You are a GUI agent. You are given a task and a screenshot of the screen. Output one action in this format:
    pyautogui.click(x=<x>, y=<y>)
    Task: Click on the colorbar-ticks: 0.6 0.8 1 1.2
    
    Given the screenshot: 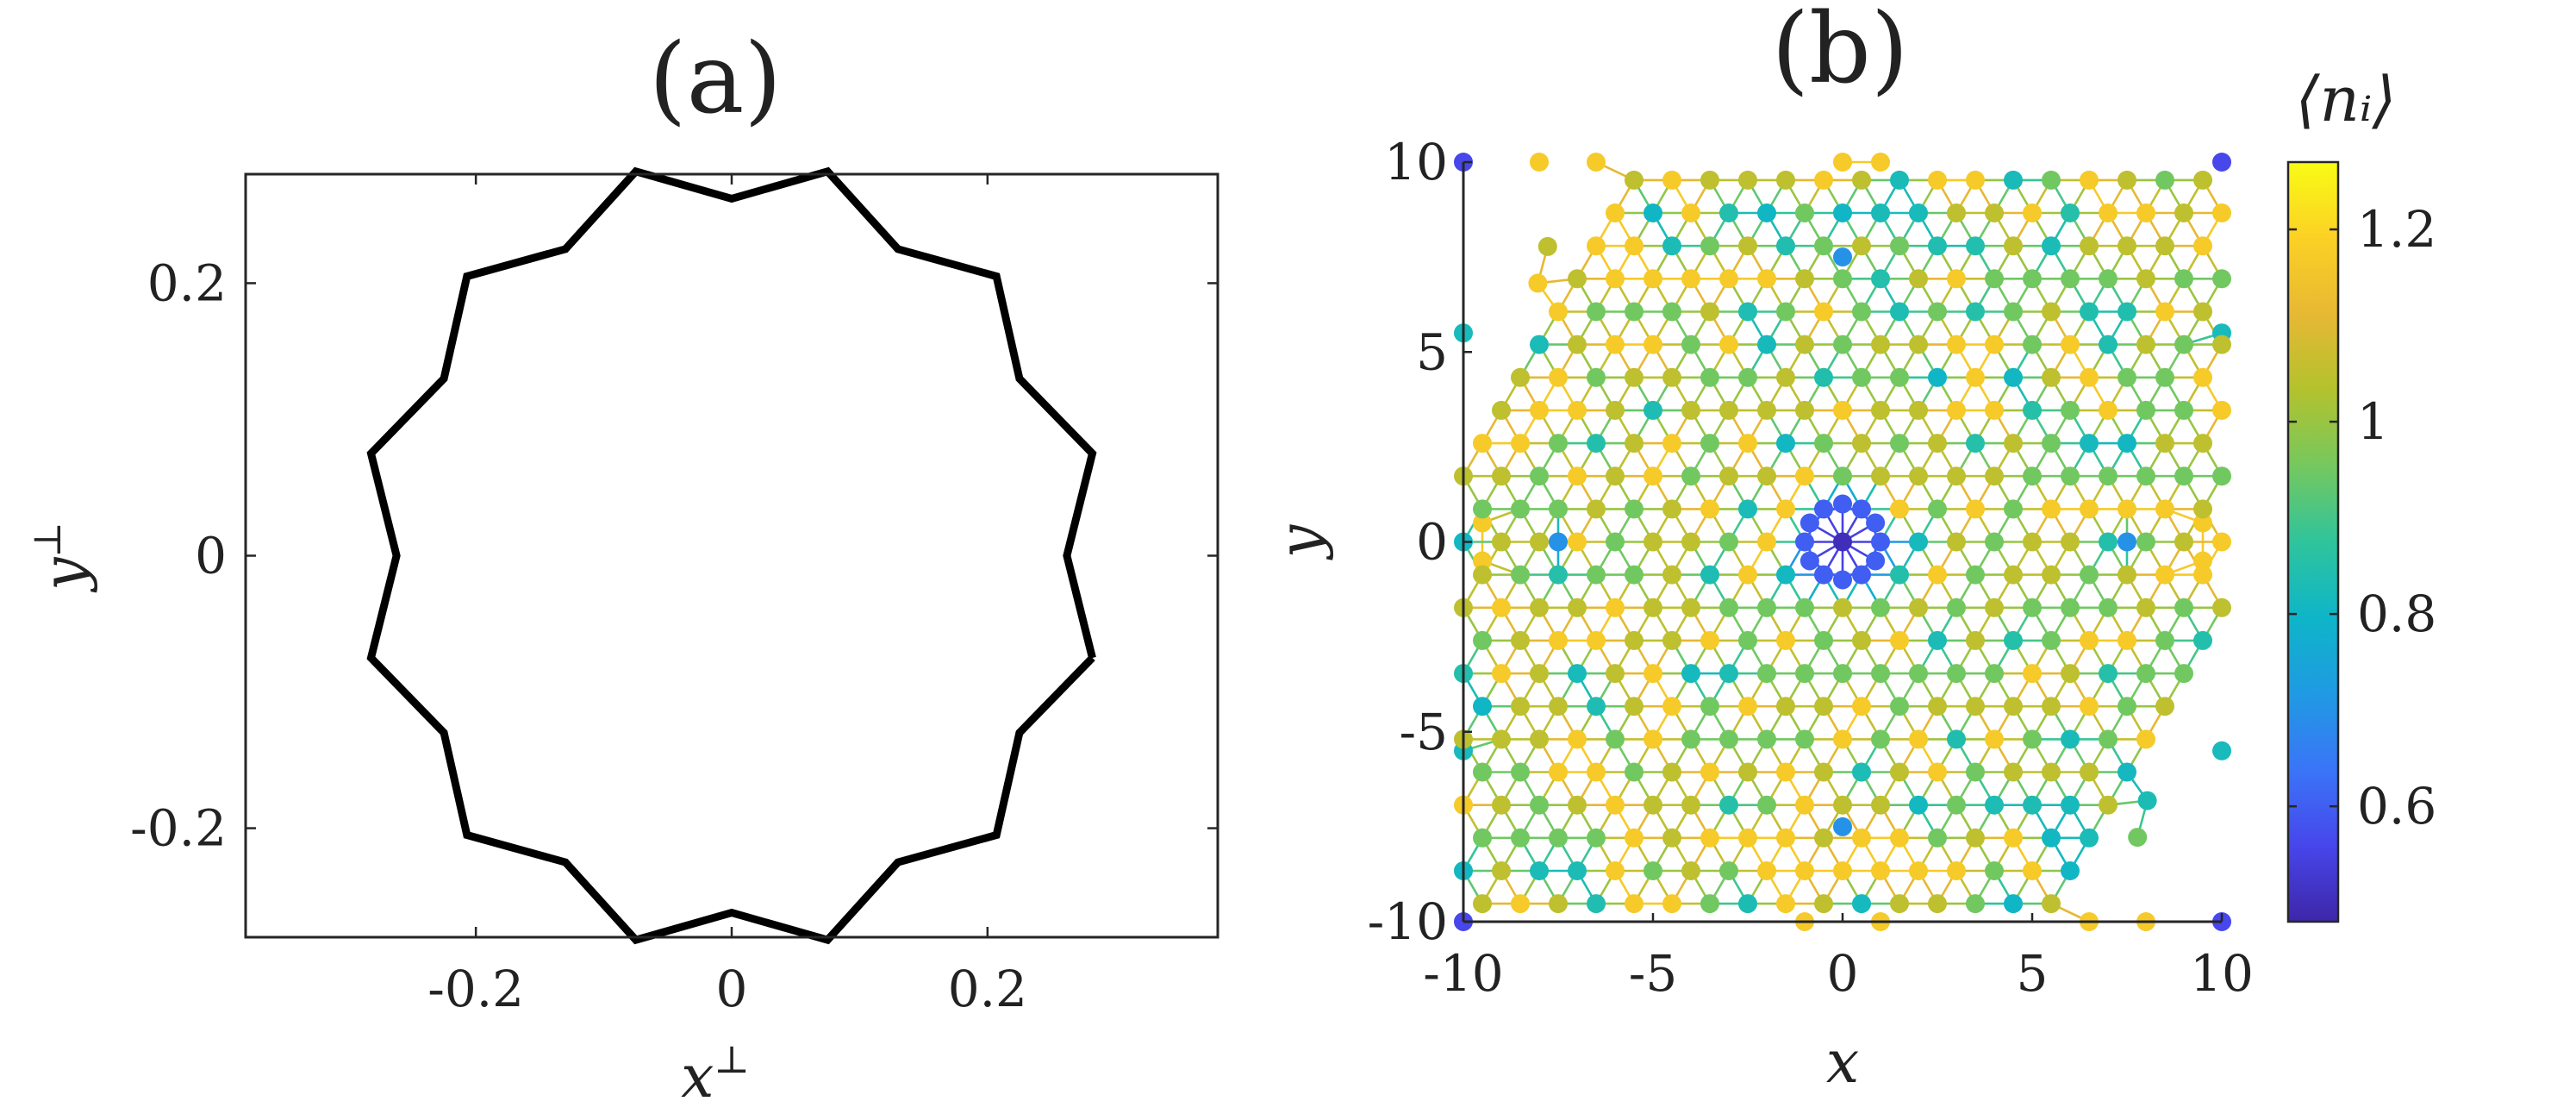 What is the action you would take?
    pyautogui.click(x=2362, y=517)
    